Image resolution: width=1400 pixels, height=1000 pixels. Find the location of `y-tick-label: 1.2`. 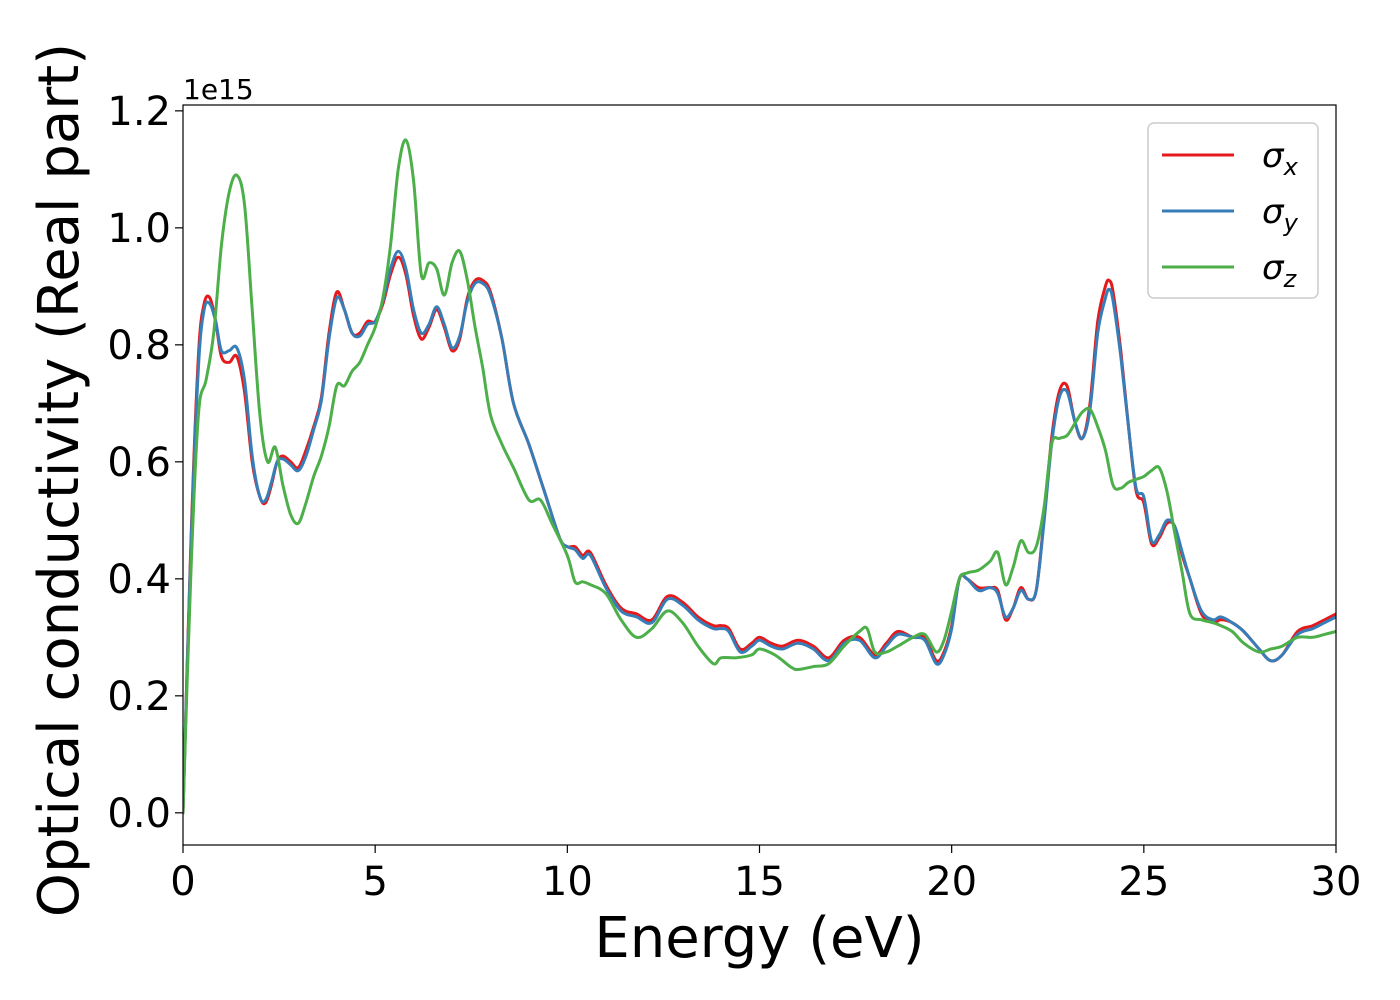

y-tick-label: 1.2 is located at coordinates (139, 112).